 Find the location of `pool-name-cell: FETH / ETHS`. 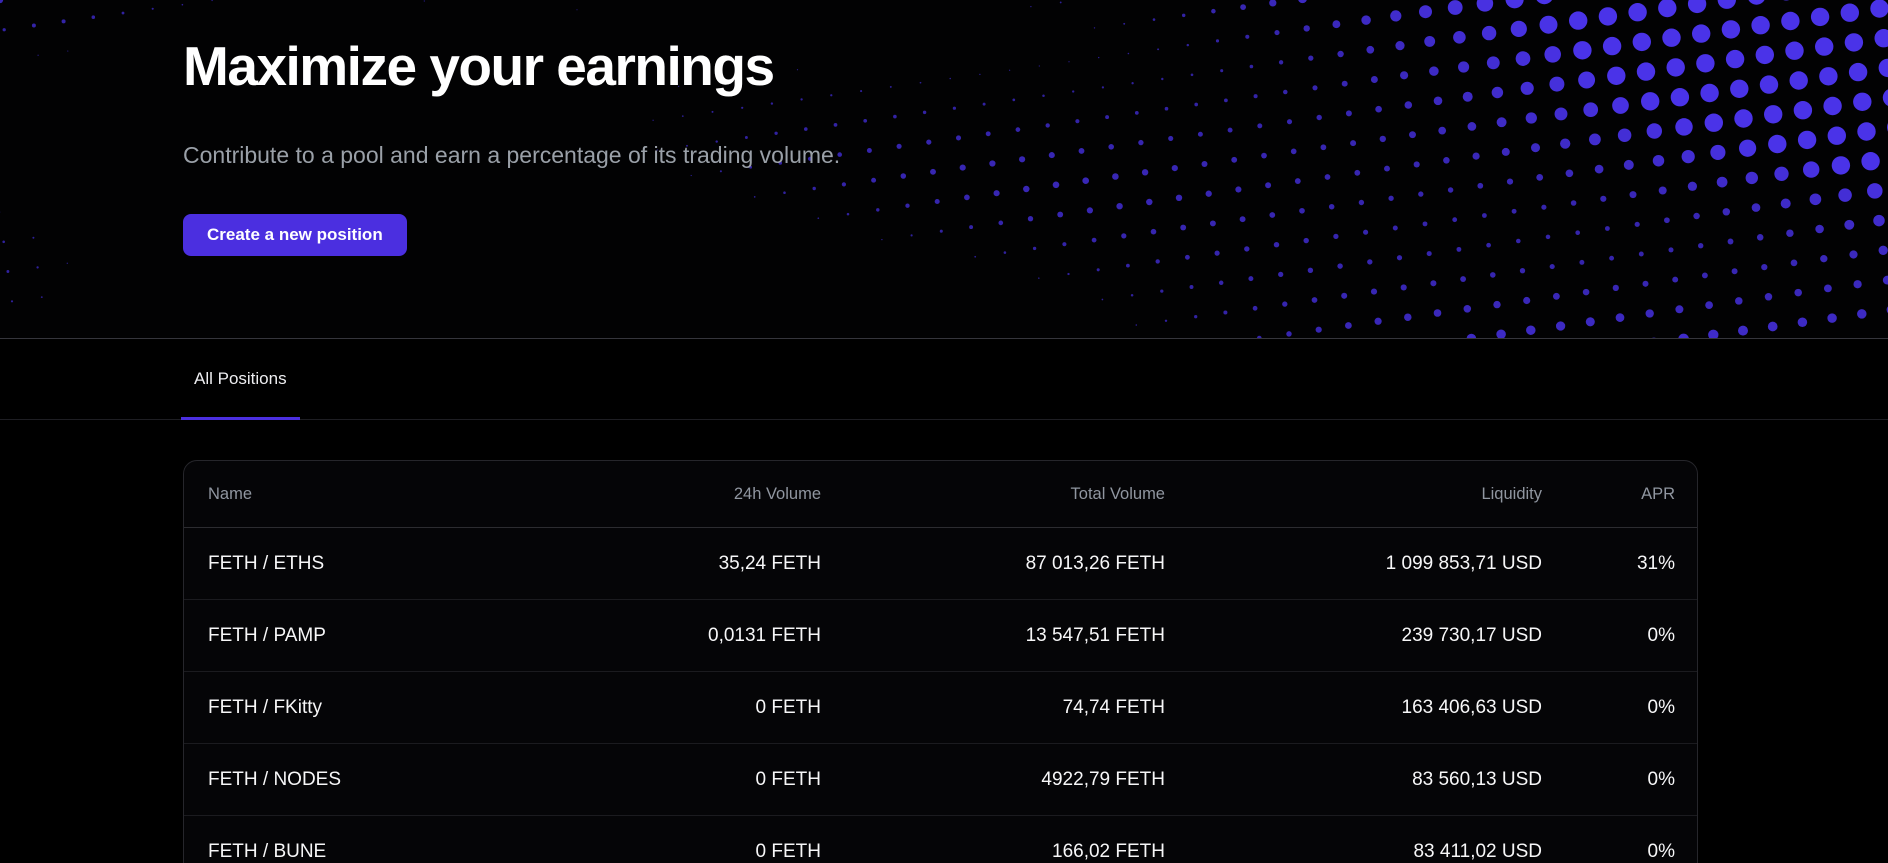

pool-name-cell: FETH / ETHS is located at coordinates (266, 563).